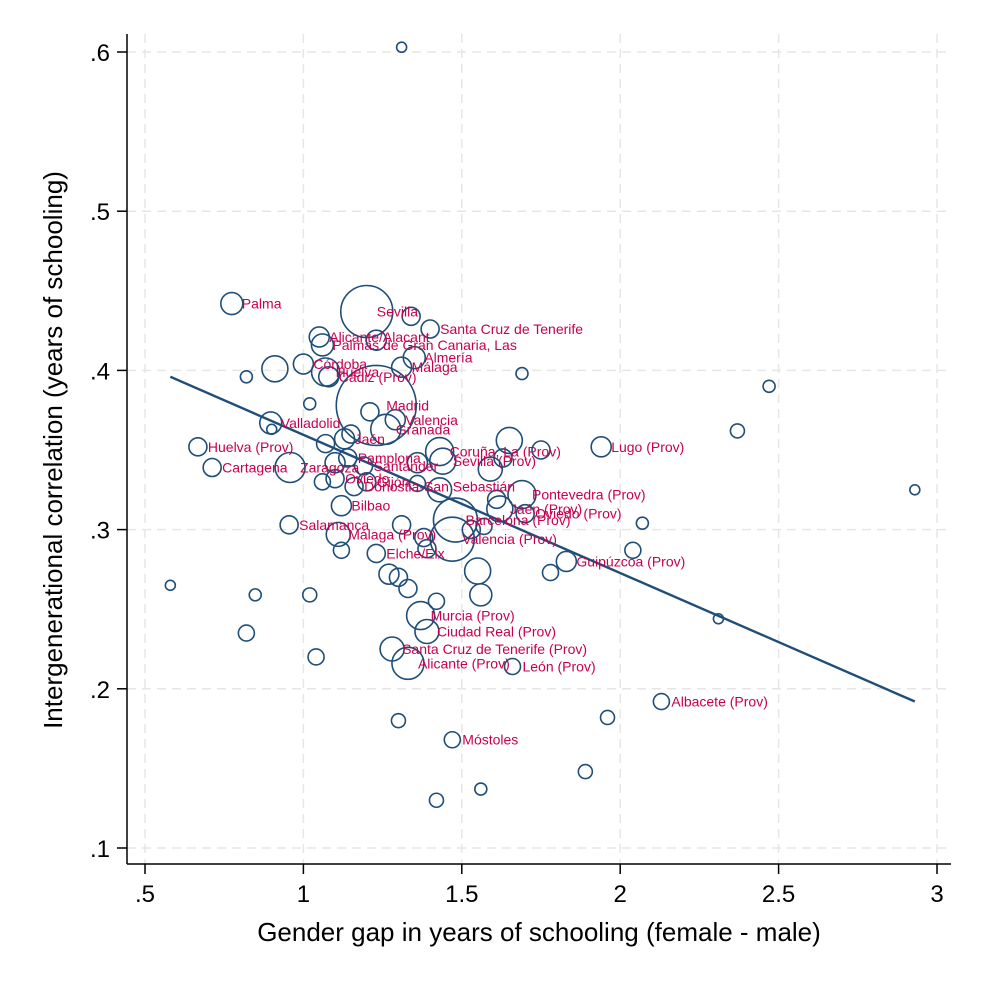 The width and height of the screenshot is (987, 987). I want to click on data-point-label: Zaragoza, so click(329, 468).